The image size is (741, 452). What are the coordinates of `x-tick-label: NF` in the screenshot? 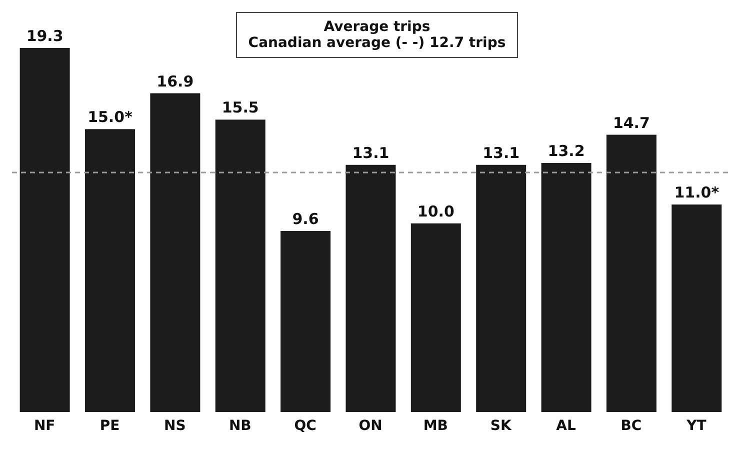 It's located at (45, 426).